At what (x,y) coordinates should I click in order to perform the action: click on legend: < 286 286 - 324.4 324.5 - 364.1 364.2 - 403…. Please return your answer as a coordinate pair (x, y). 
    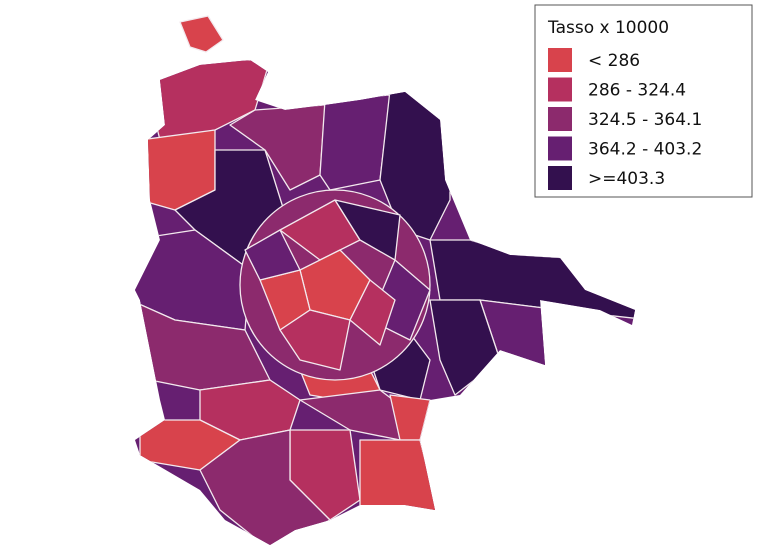
    Looking at the image, I should click on (625, 119).